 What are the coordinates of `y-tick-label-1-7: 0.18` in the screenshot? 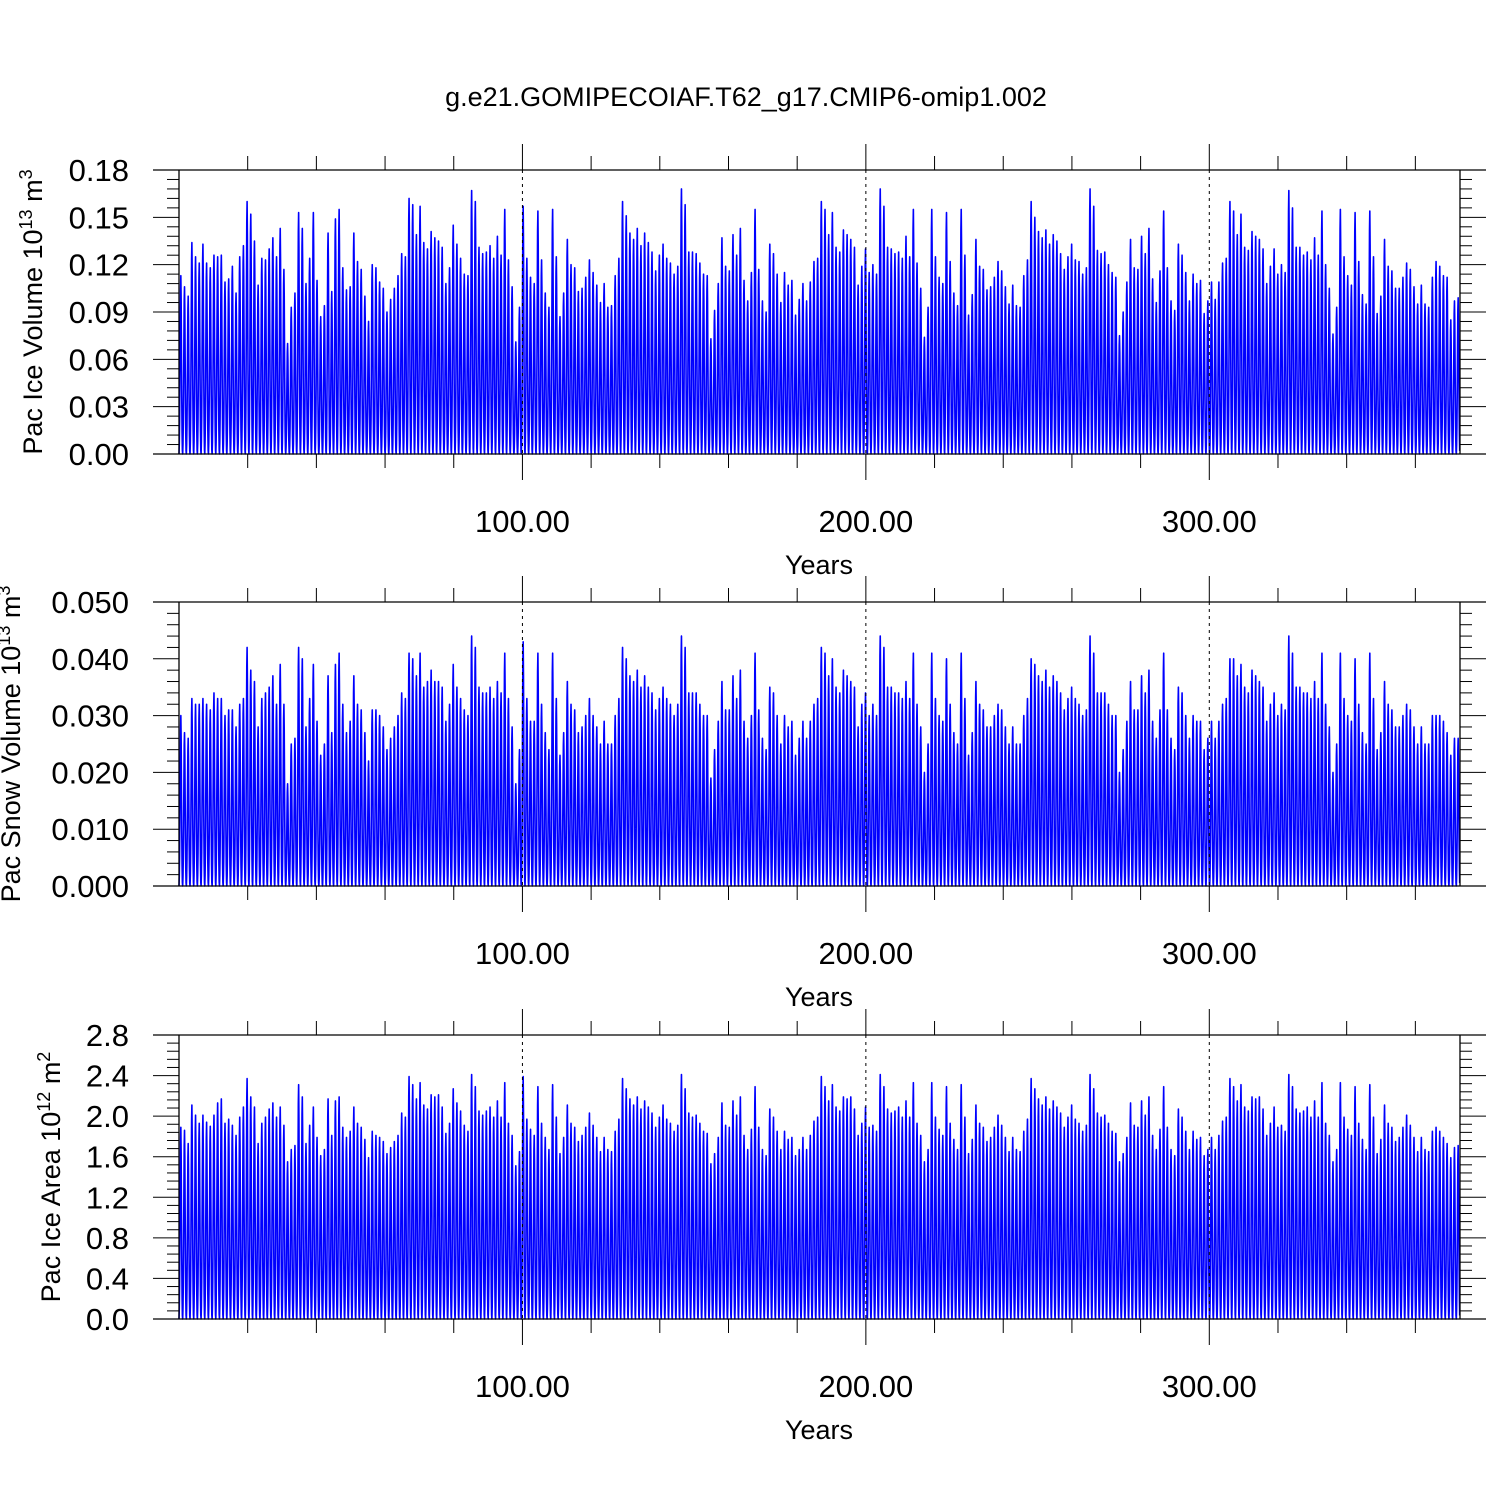 It's located at (99, 170).